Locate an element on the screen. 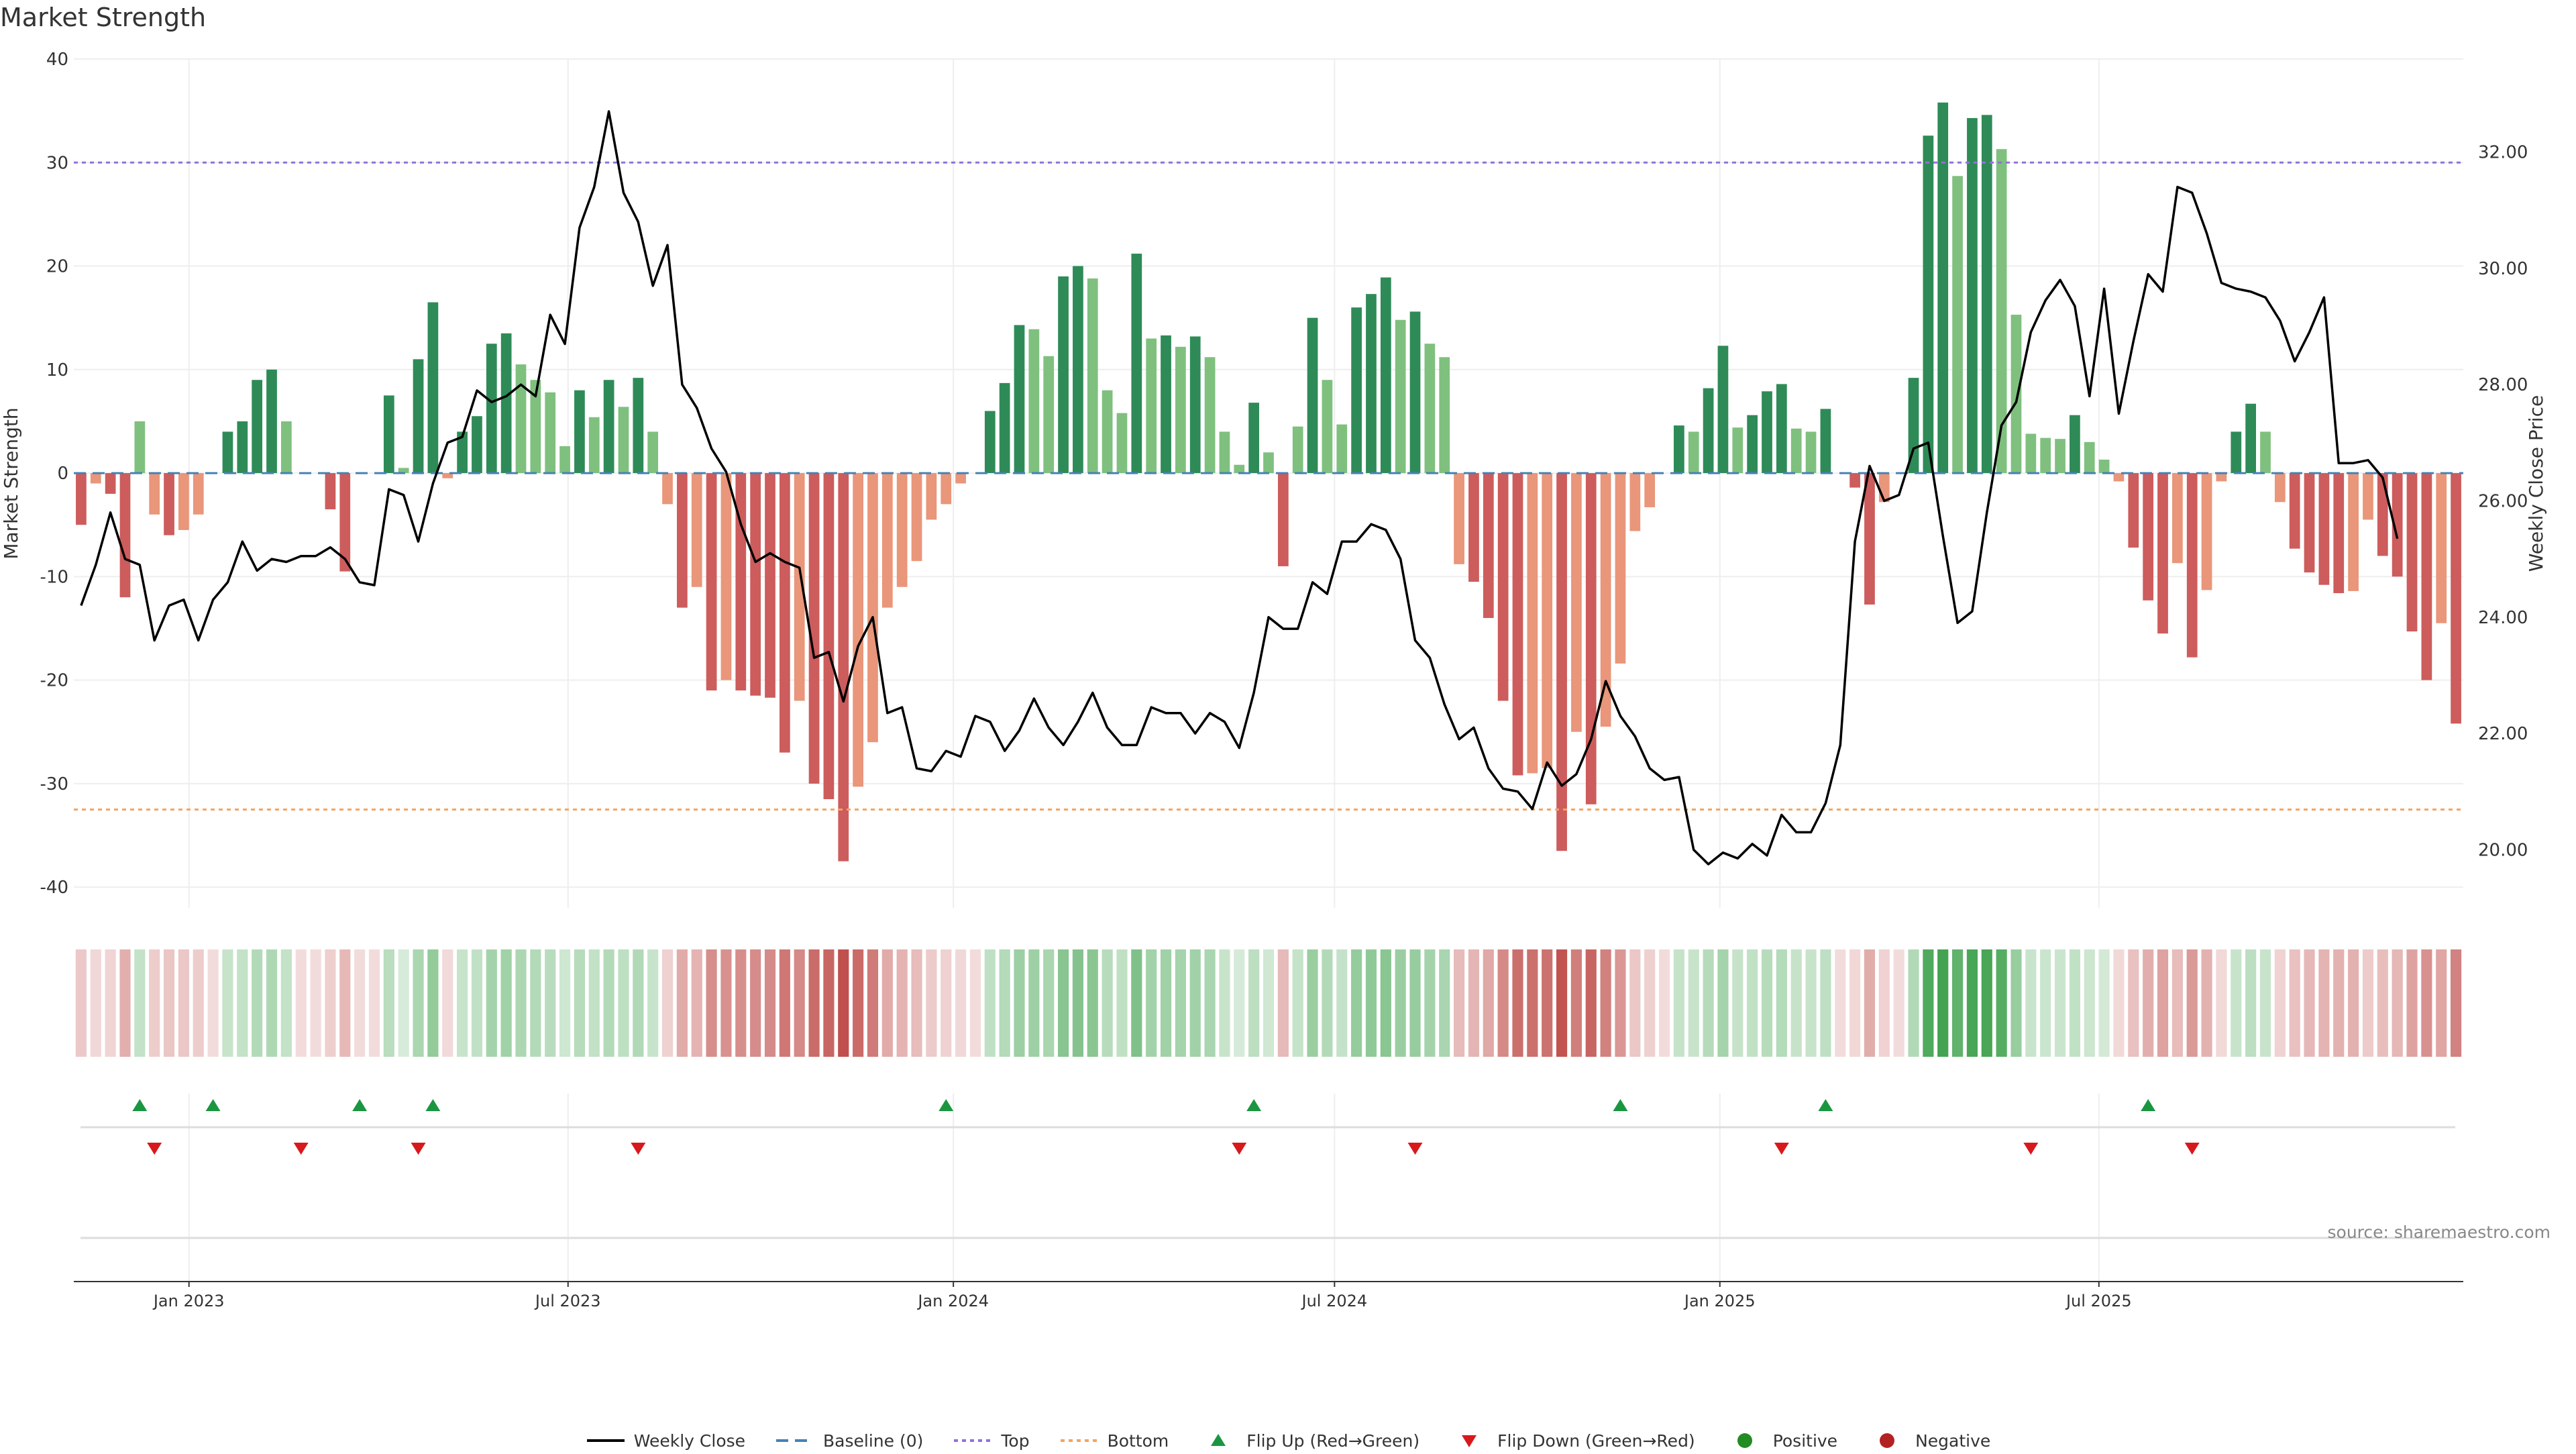 The width and height of the screenshot is (2576, 1454). y-axis-title: Market Strength is located at coordinates (11, 483).